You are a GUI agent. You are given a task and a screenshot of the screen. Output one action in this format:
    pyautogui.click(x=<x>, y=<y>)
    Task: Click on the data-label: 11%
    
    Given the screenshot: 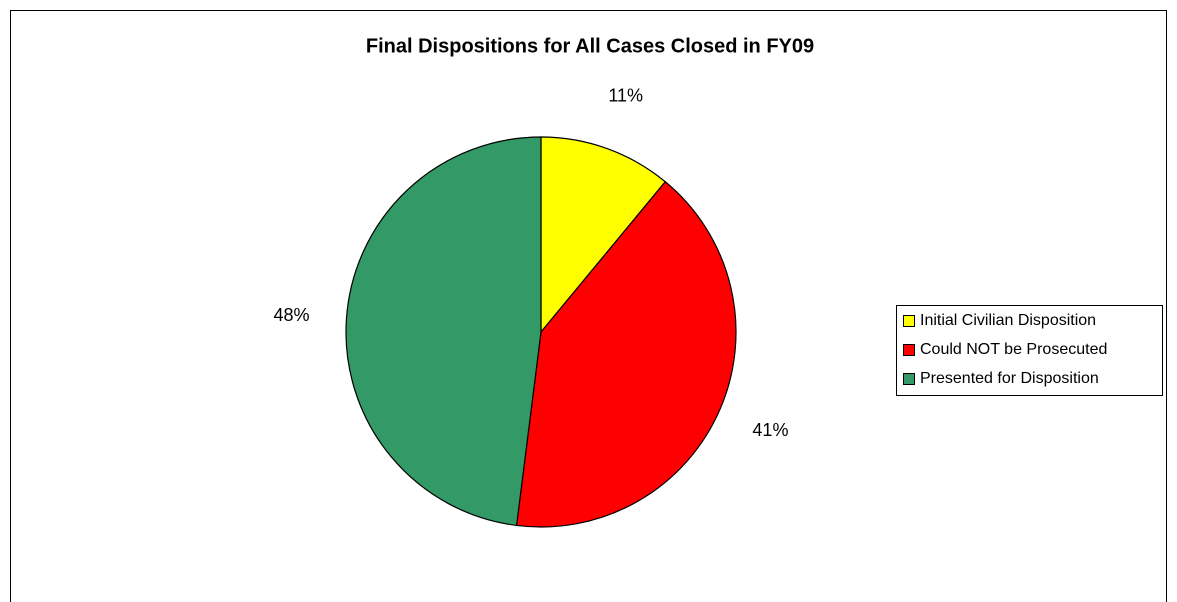 What is the action you would take?
    pyautogui.click(x=625, y=96)
    